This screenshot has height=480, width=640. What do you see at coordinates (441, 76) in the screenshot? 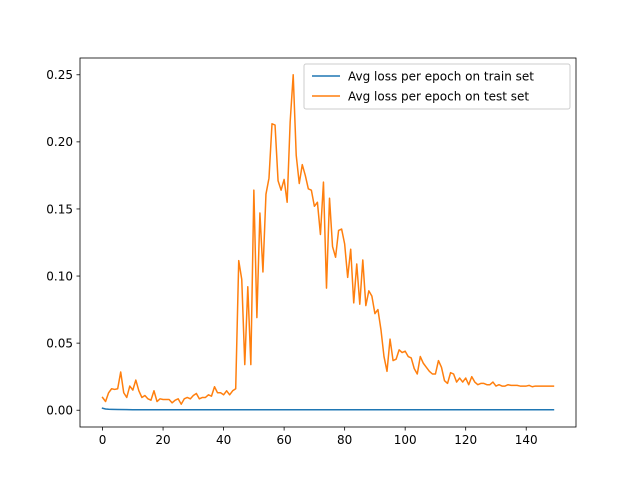
I see `legend-label-0: Avg loss per epoch on train set` at bounding box center [441, 76].